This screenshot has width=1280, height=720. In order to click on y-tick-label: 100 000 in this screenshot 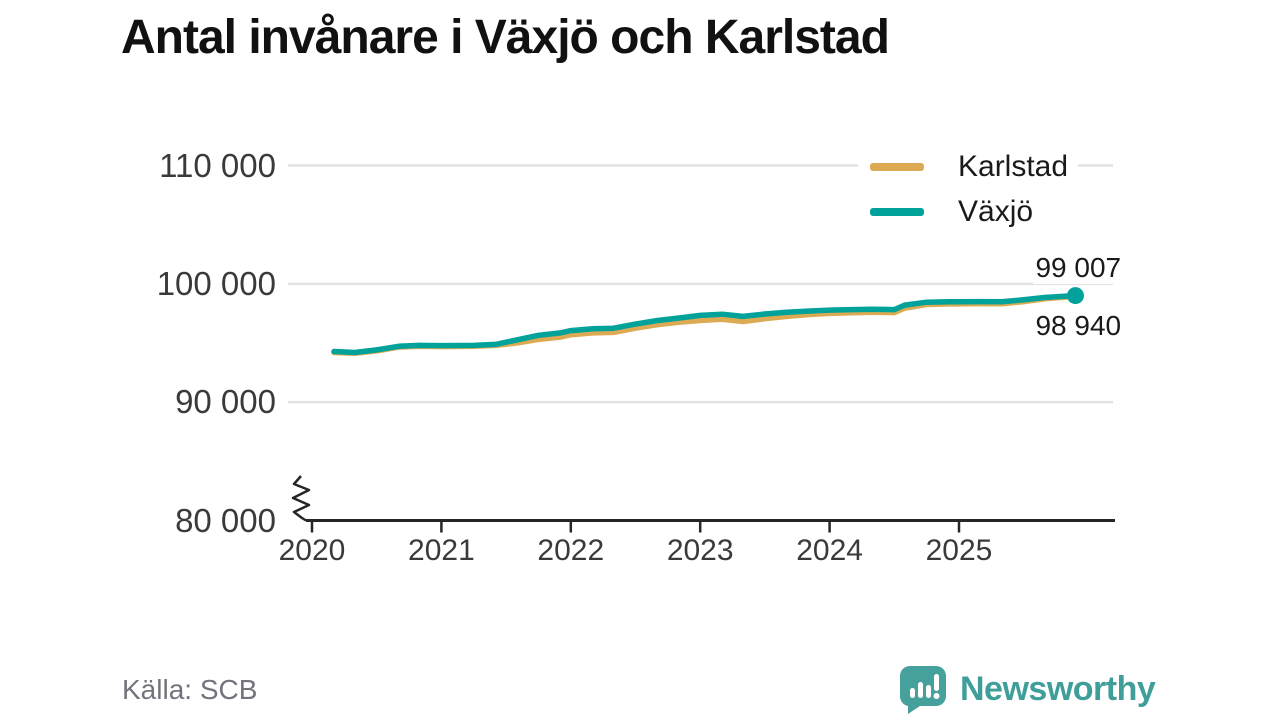, I will do `click(216, 283)`.